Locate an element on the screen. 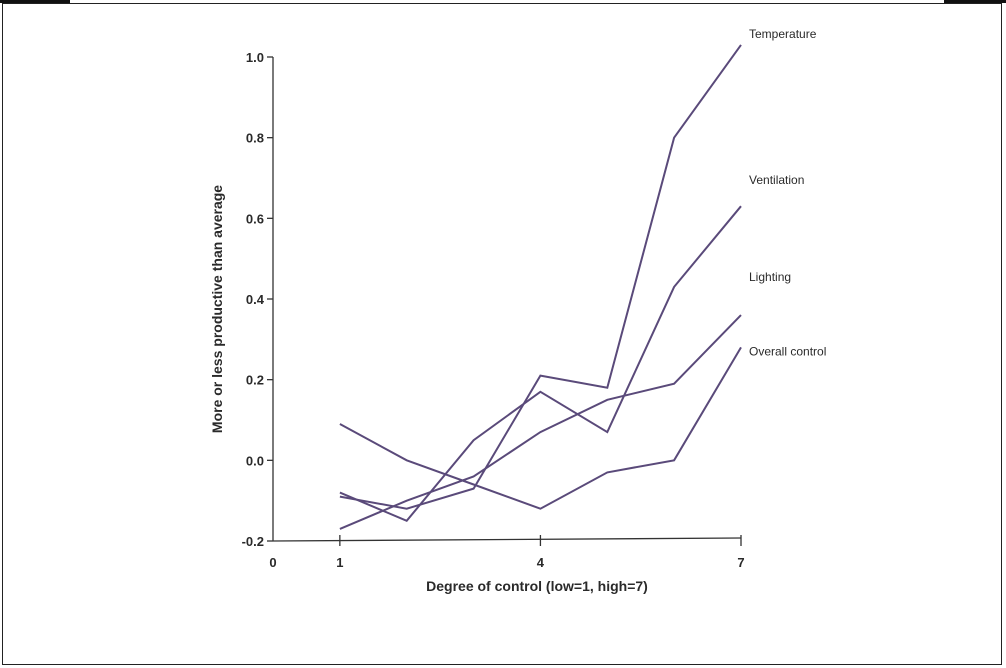 The height and width of the screenshot is (668, 1006). y-tick-label: 0.2 is located at coordinates (255, 380).